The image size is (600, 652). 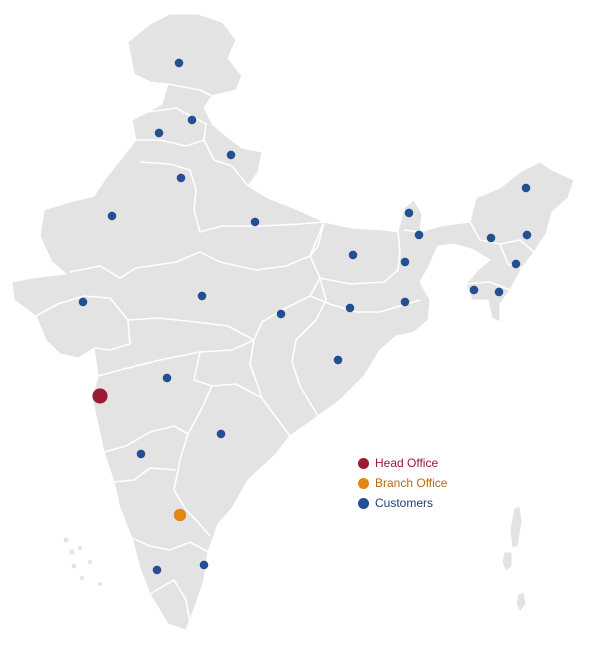 I want to click on andaman-islands, so click(x=514, y=559).